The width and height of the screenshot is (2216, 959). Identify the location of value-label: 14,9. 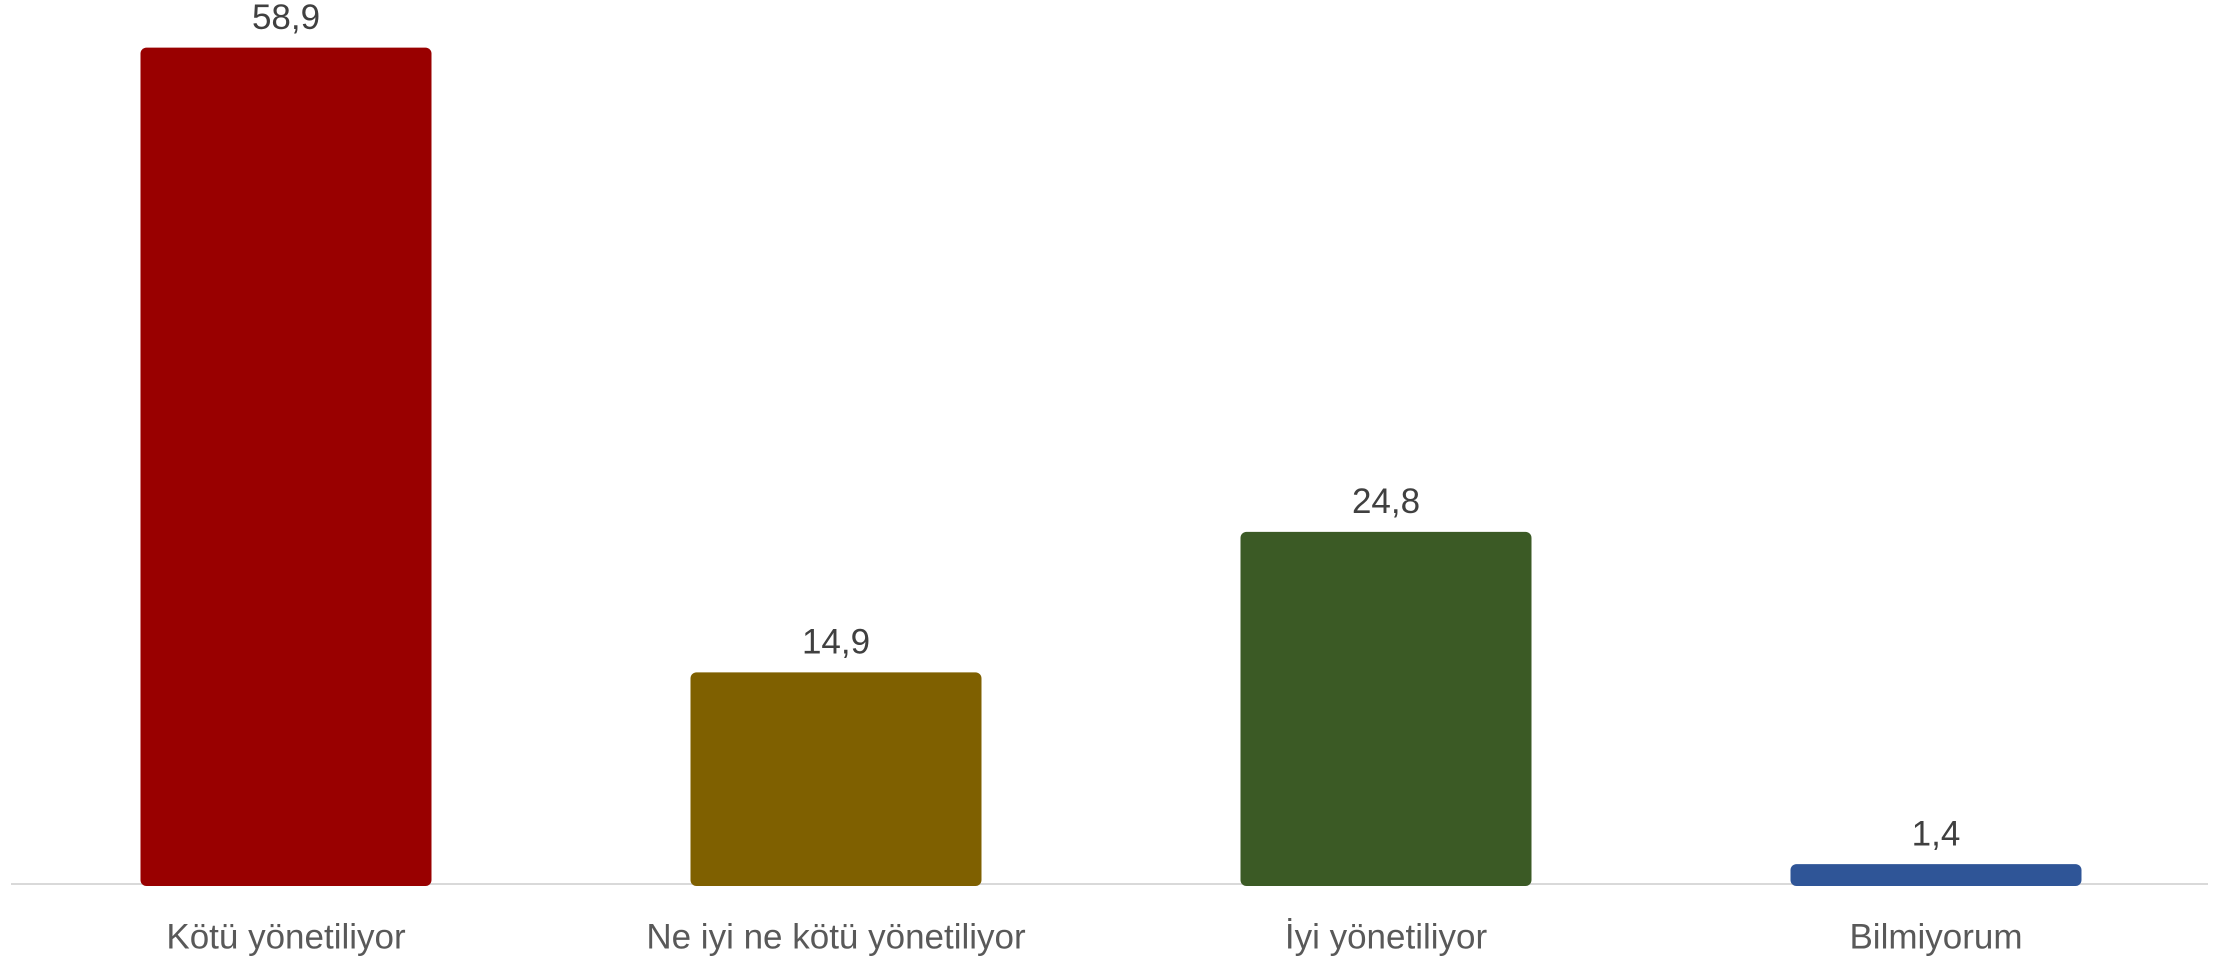
(836, 642).